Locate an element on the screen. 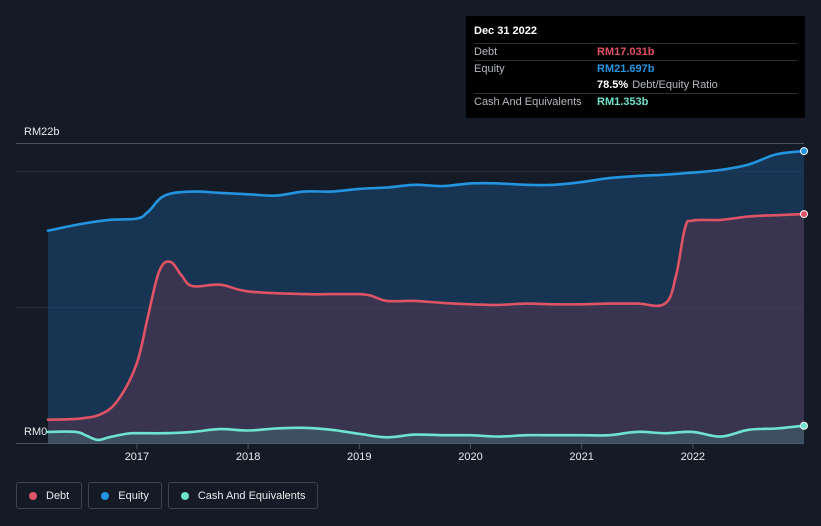 This screenshot has height=526, width=821. legend-dot-cash is located at coordinates (184, 495).